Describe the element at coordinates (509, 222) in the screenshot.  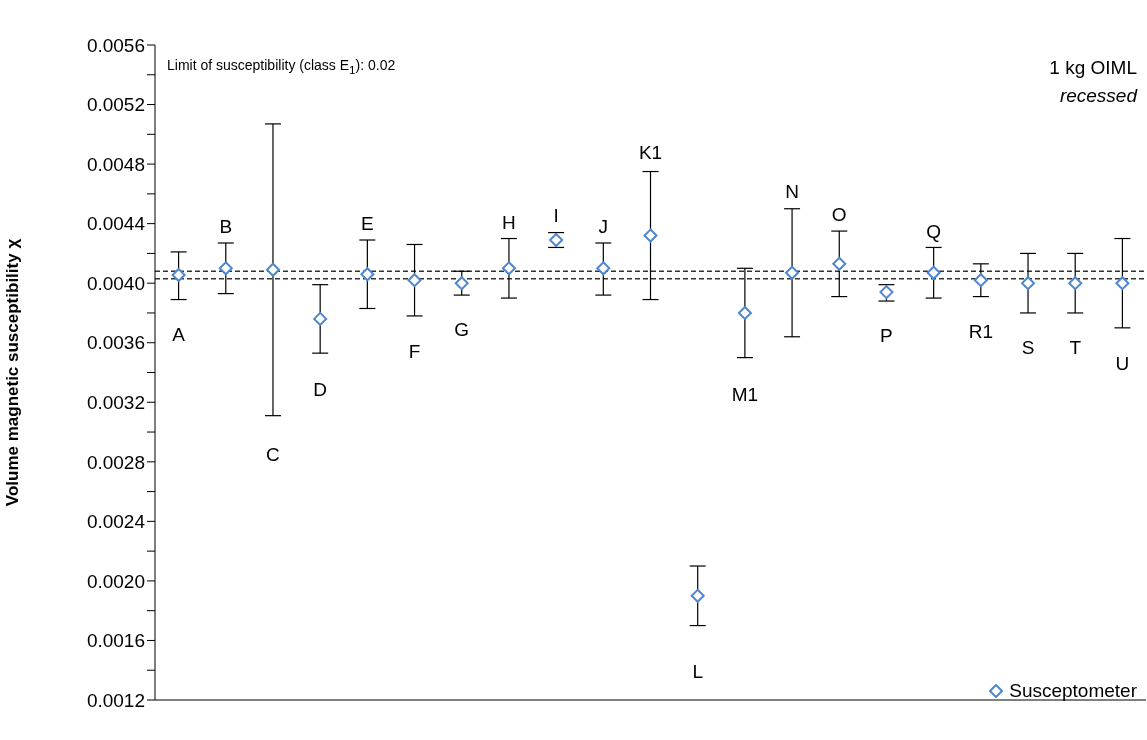
I see `x-tick-label: H` at that location.